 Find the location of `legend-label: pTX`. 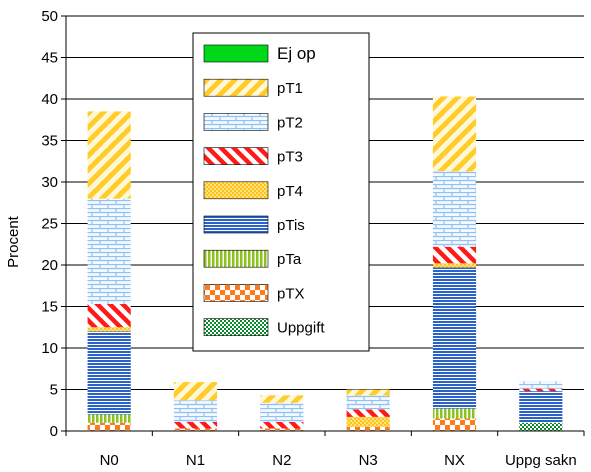

legend-label: pTX is located at coordinates (291, 293).